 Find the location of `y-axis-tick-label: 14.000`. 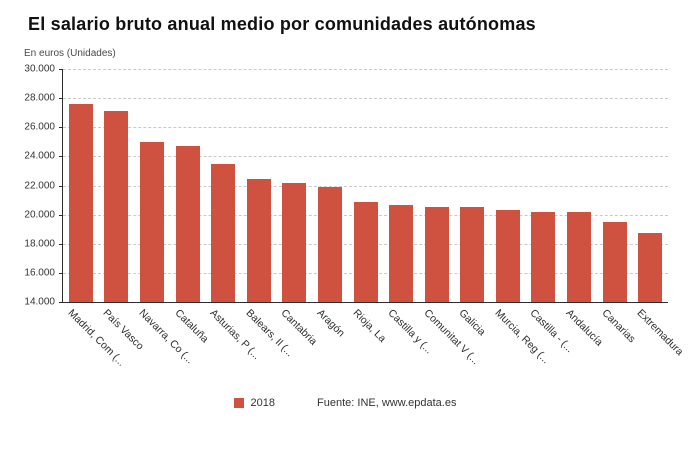

y-axis-tick-label: 14.000 is located at coordinates (39, 302).